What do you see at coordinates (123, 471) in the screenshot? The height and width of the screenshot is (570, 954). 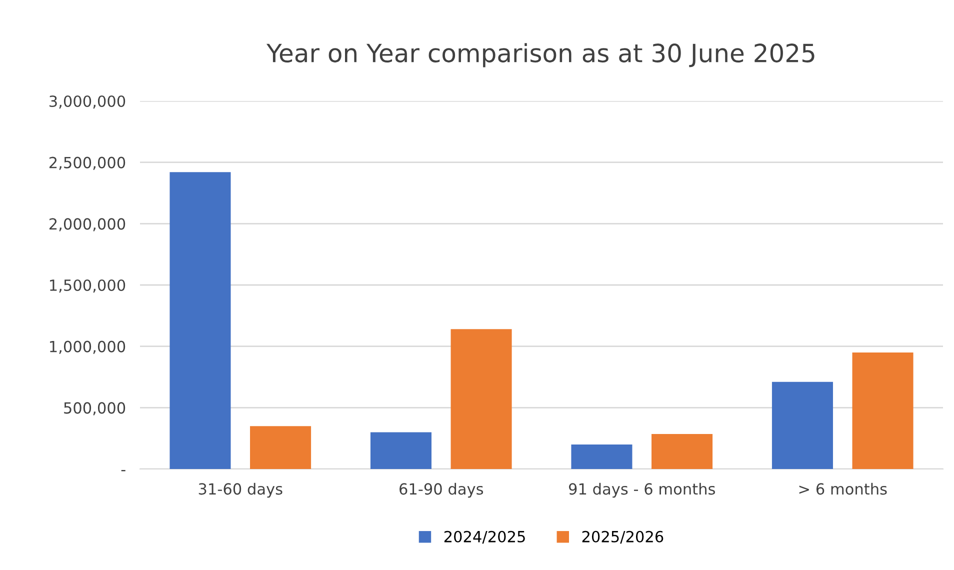 I see `y-tick-label: -` at bounding box center [123, 471].